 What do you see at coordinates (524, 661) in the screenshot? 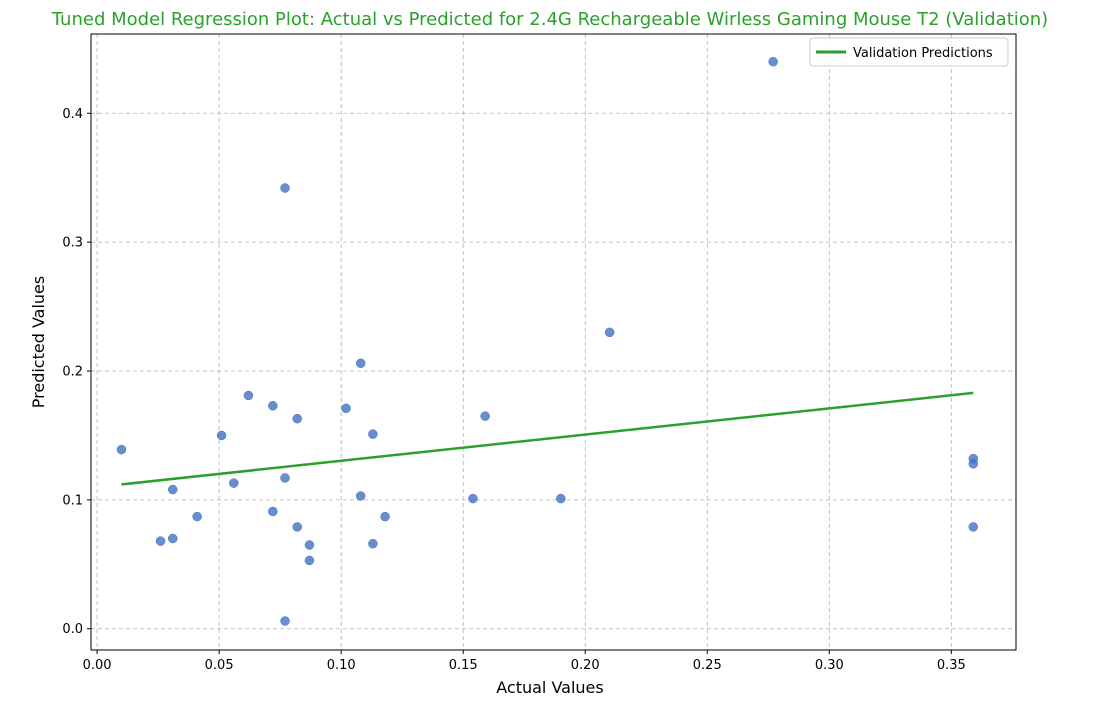
I see `x-axis-ticks: 0.00 0.05 0.10 0.15 0.20 0.25 0.30 0.35` at bounding box center [524, 661].